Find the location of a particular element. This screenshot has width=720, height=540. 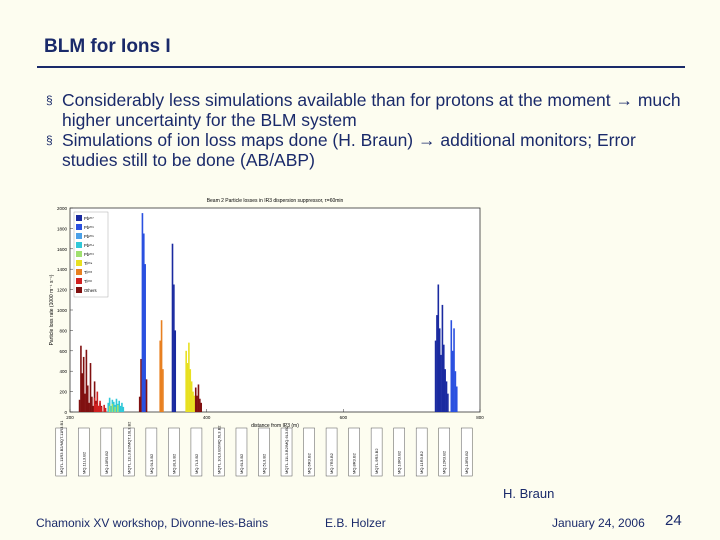

monitor-label: MQTL.10L3.B2/MQ.6L3.B2 is located at coordinates (218, 449).